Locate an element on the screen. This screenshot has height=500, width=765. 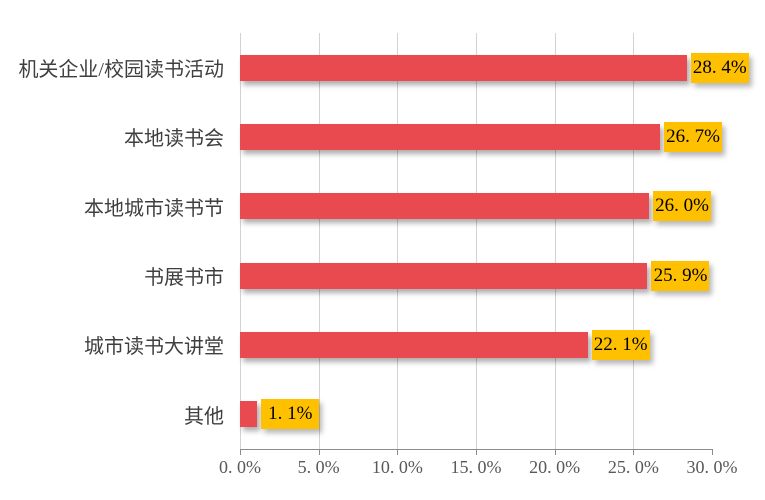
category-label: 其他 is located at coordinates (204, 416).